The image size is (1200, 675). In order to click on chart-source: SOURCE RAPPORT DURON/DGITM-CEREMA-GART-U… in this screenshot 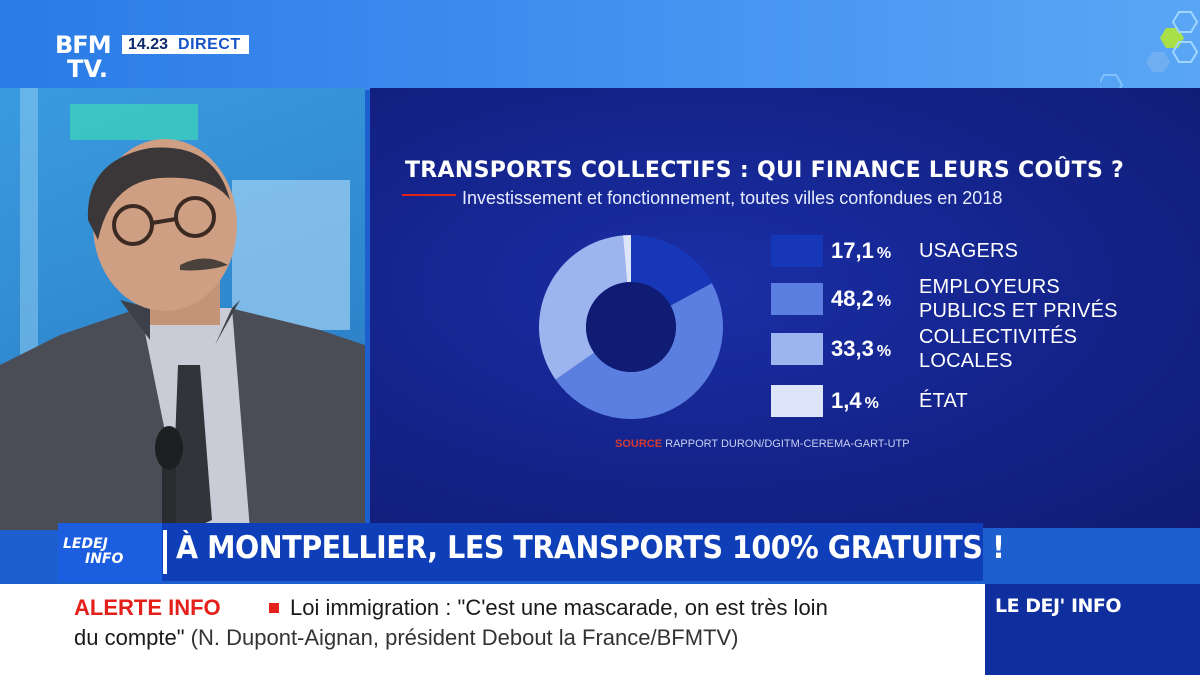, I will do `click(762, 444)`.